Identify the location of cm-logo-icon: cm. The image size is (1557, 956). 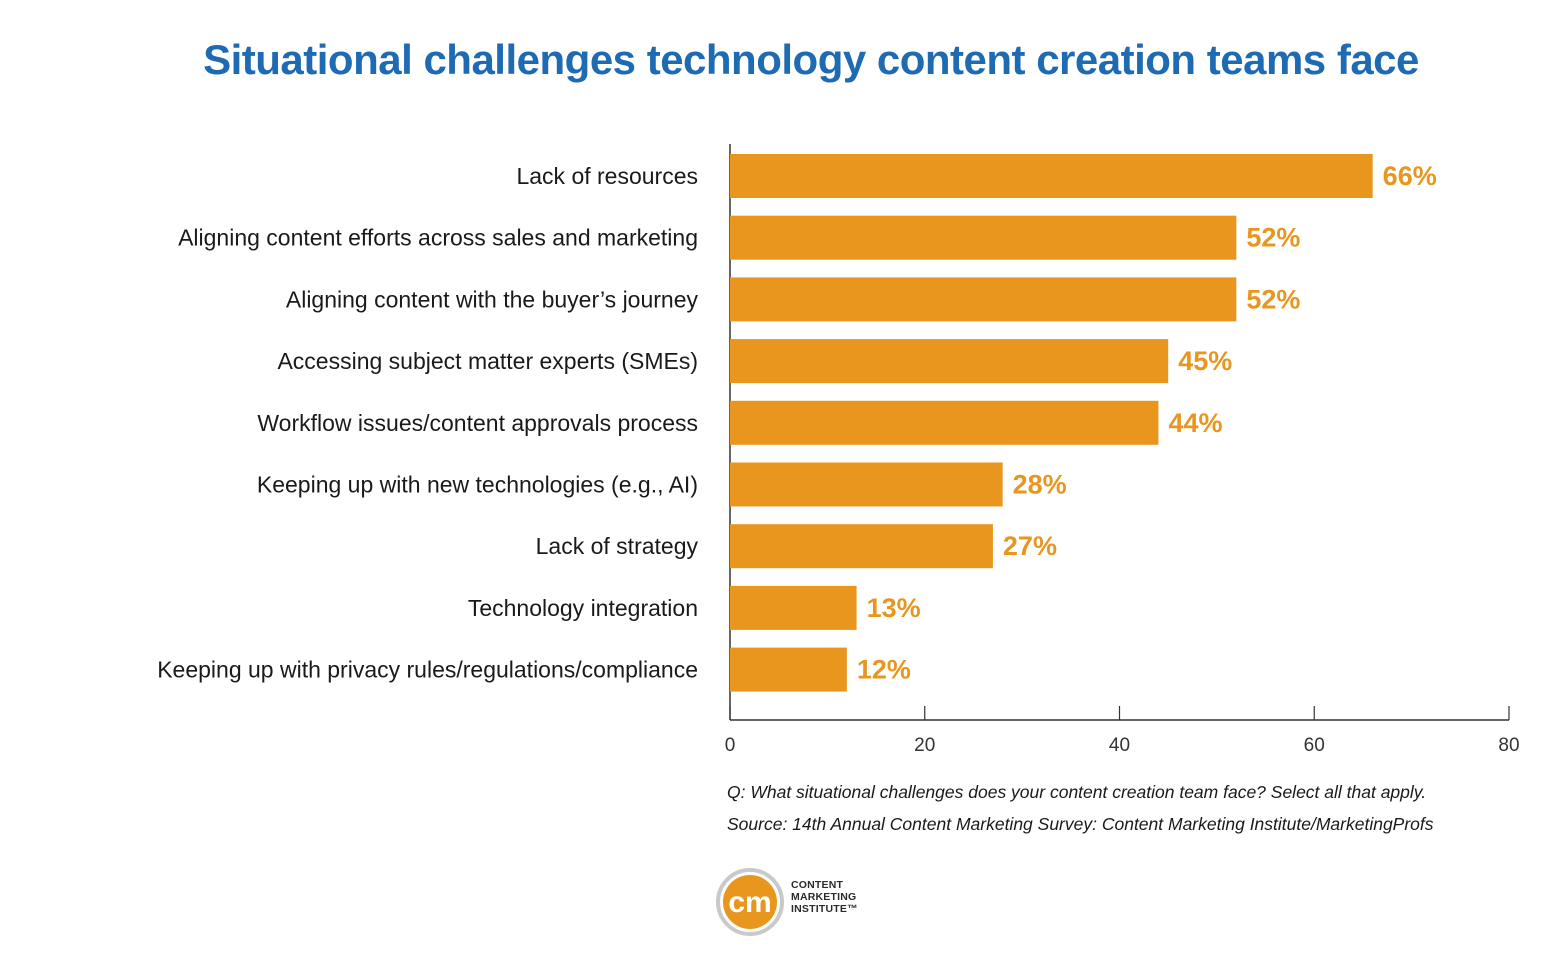
(750, 902).